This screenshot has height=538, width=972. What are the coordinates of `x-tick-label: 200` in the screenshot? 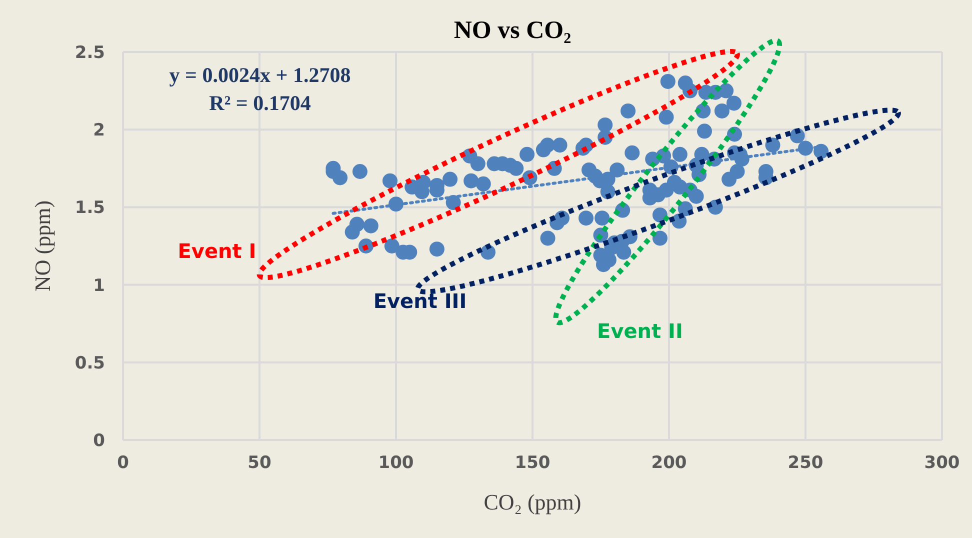 It's located at (669, 463).